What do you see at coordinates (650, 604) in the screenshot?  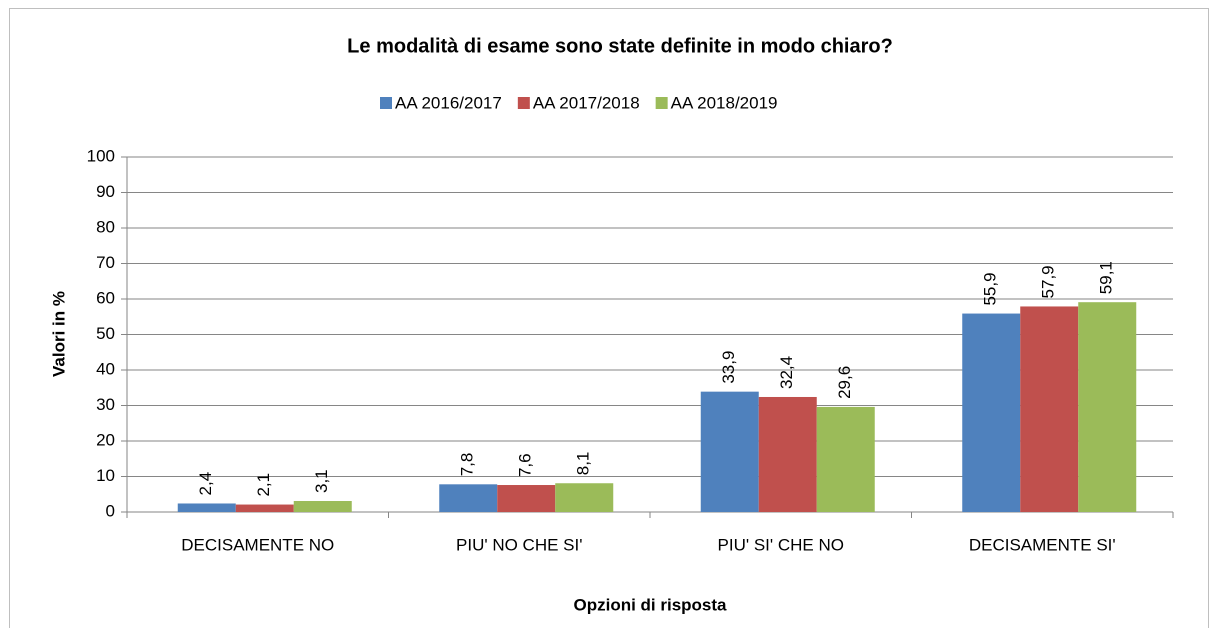 I see `x-axis-label: Opzioni di risposta` at bounding box center [650, 604].